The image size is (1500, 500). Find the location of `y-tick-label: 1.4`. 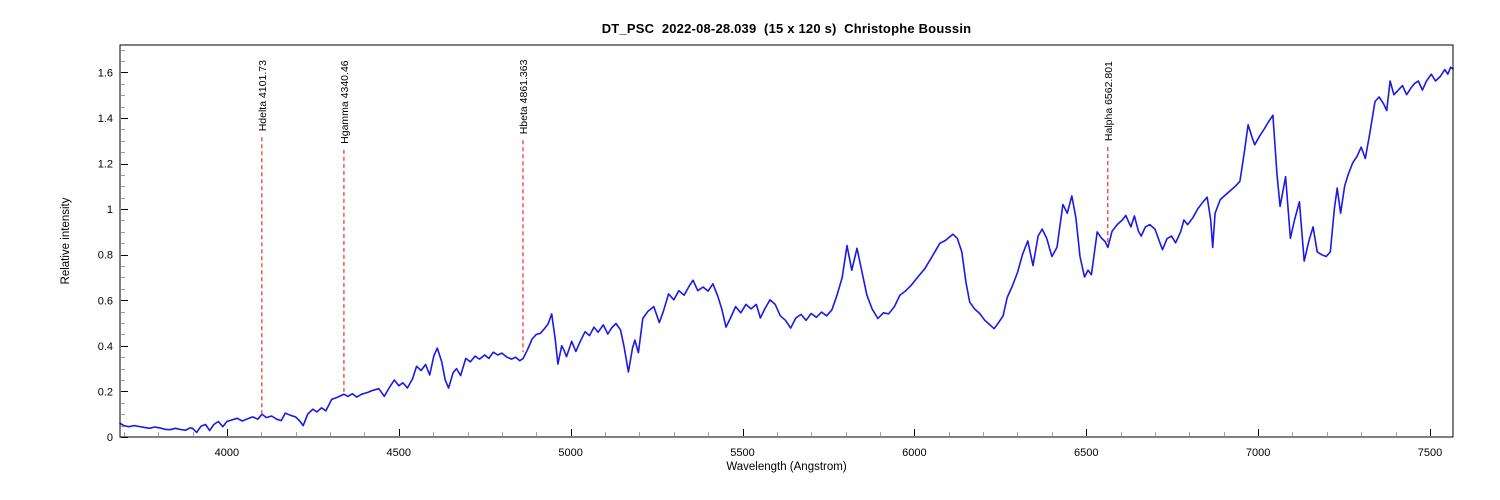

y-tick-label: 1.4 is located at coordinates (105, 119).